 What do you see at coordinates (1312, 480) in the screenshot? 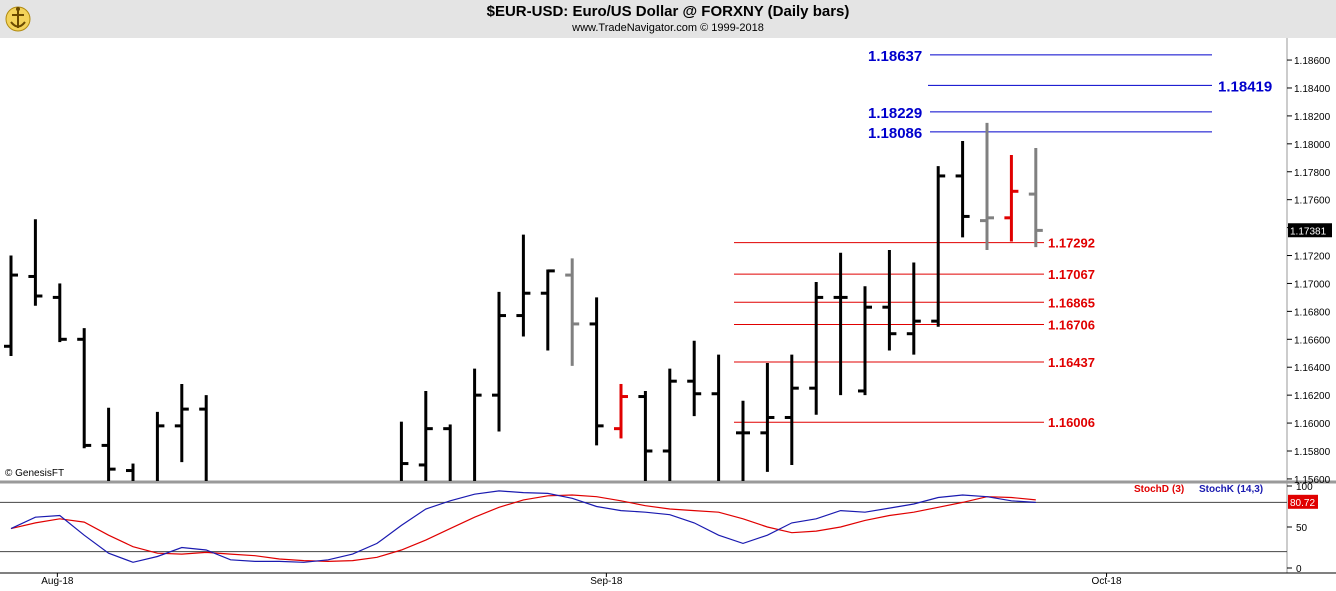
I see `y-tick-label: 1.15600` at bounding box center [1312, 480].